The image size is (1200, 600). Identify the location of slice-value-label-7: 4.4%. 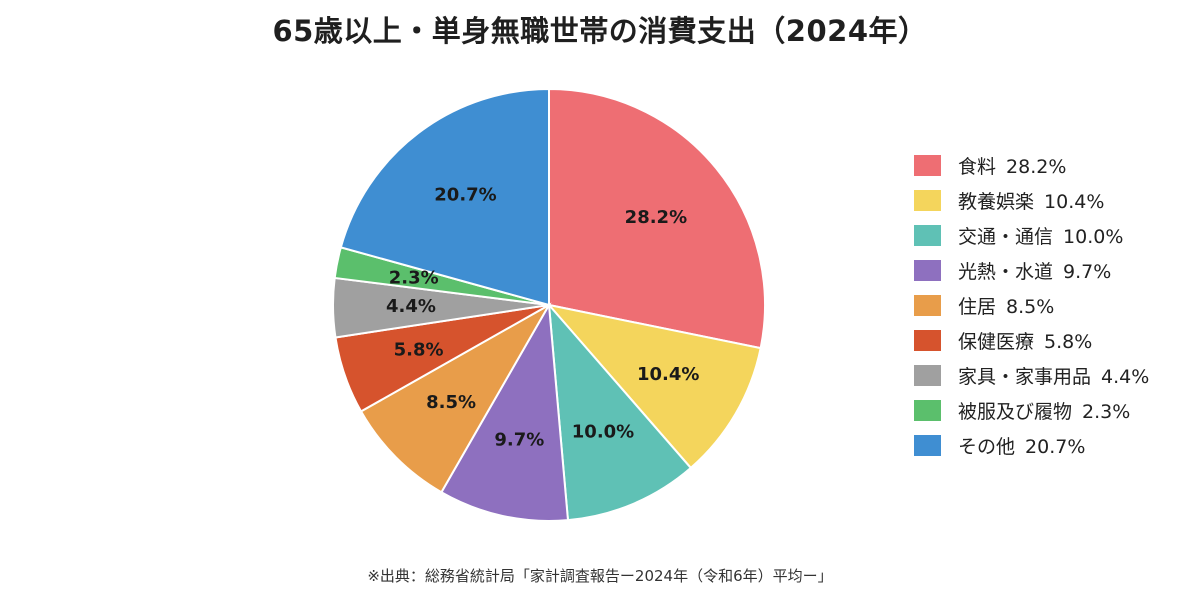
(411, 306).